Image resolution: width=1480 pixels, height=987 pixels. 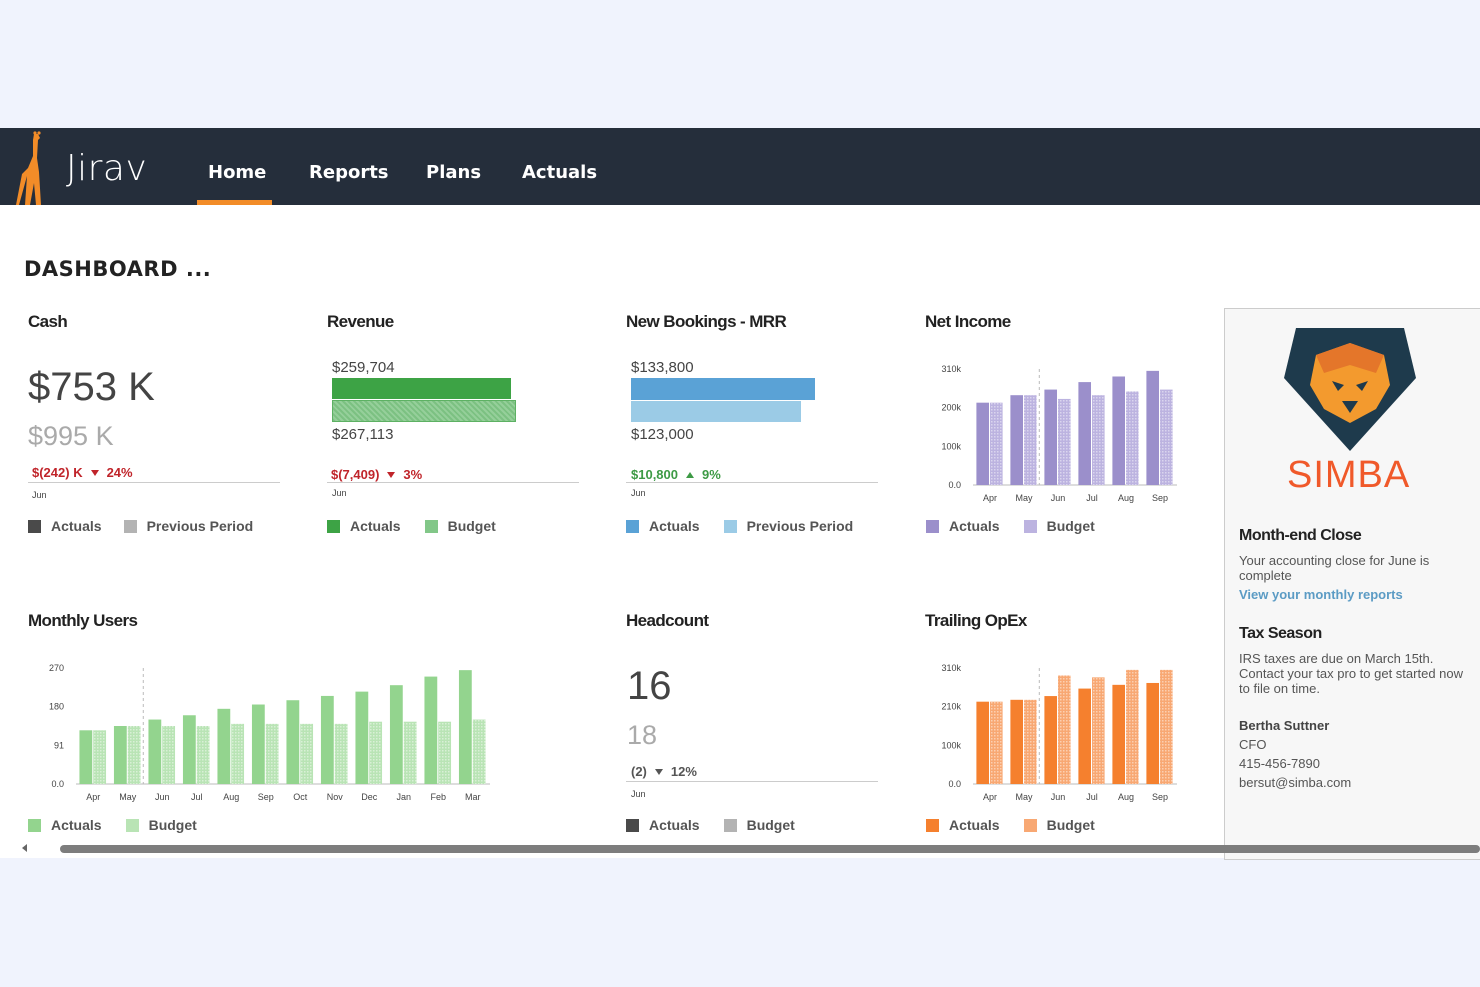 I want to click on revenue-delta: $(7,409) 3%, so click(x=376, y=474).